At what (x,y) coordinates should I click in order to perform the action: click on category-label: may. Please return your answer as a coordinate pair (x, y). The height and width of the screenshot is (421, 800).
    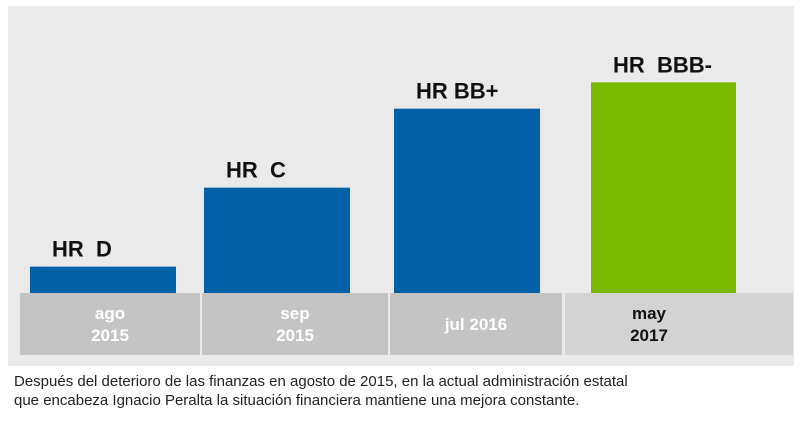
    Looking at the image, I should click on (649, 313).